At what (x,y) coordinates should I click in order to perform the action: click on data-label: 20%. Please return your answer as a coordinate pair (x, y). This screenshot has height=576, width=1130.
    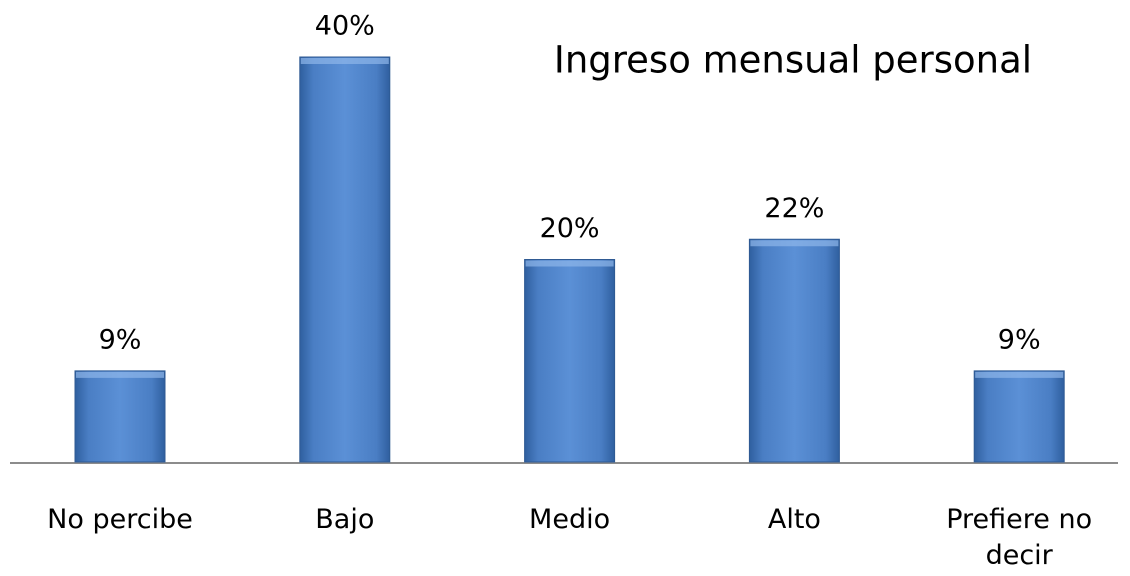
    Looking at the image, I should click on (570, 228).